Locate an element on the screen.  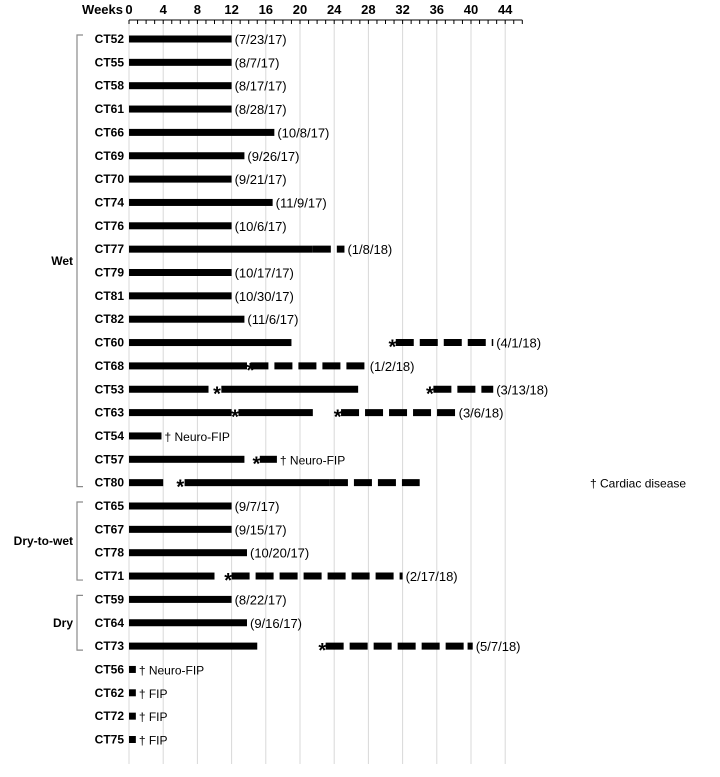
row-ct74: CT74 (11/9/17) is located at coordinates (211, 202).